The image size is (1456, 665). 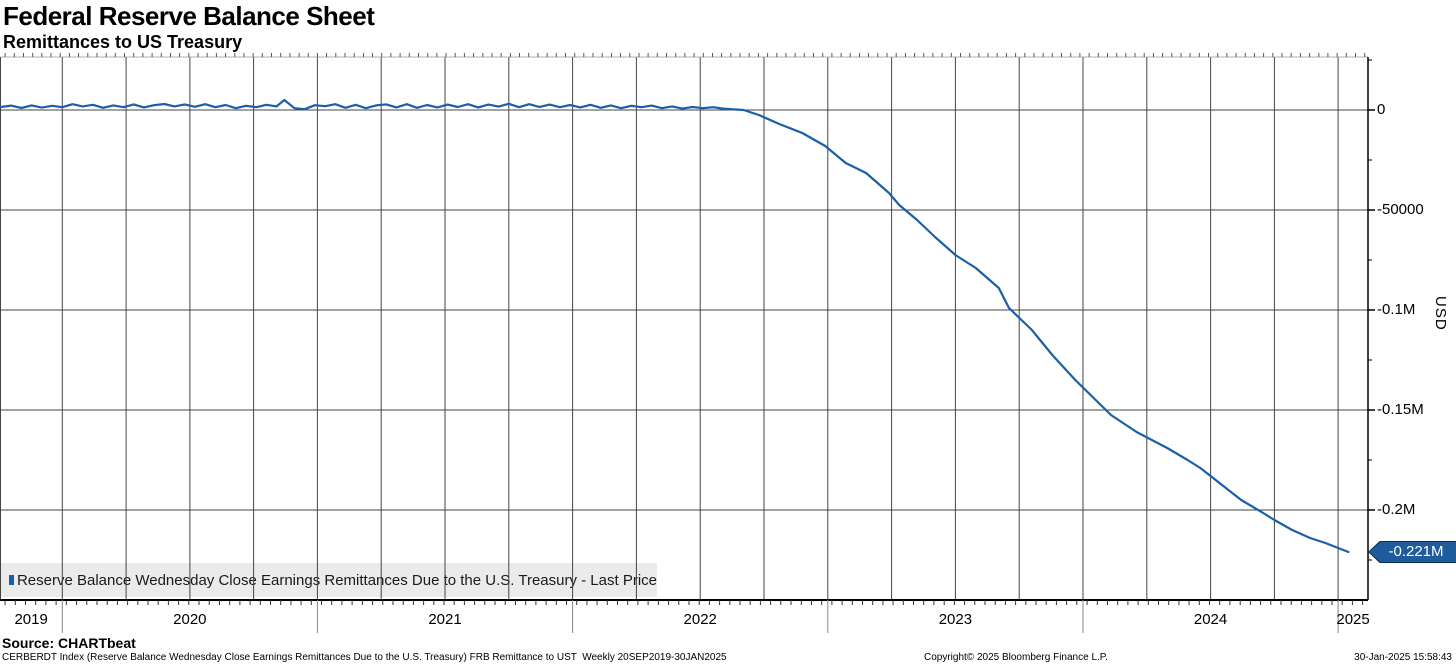 I want to click on chart-subtitle: Remittances to US Treasury, so click(x=123, y=42).